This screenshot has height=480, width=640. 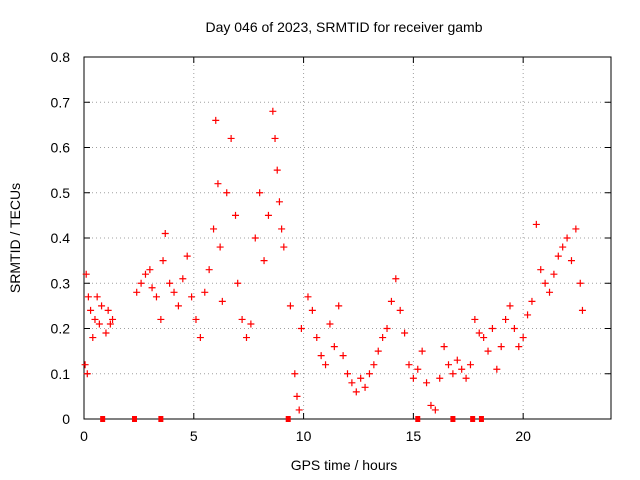 I want to click on x-tick-label: 0, so click(x=84, y=436).